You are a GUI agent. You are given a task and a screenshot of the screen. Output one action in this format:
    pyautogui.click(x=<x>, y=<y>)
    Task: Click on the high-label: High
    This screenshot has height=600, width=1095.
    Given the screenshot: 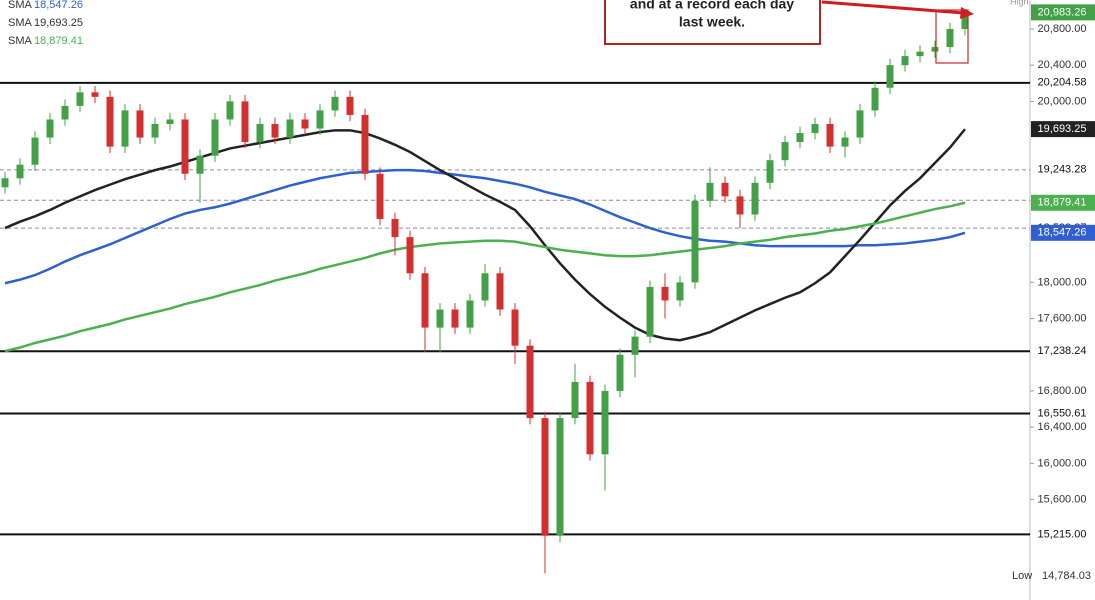 What is the action you would take?
    pyautogui.click(x=1019, y=3)
    